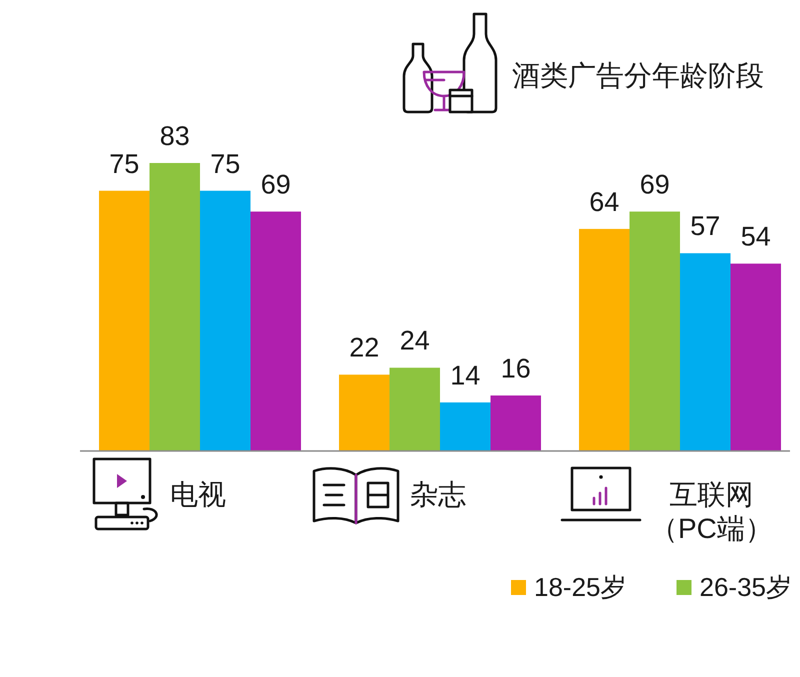 This screenshot has width=800, height=677. I want to click on legend-label: 18-25岁, so click(580, 587).